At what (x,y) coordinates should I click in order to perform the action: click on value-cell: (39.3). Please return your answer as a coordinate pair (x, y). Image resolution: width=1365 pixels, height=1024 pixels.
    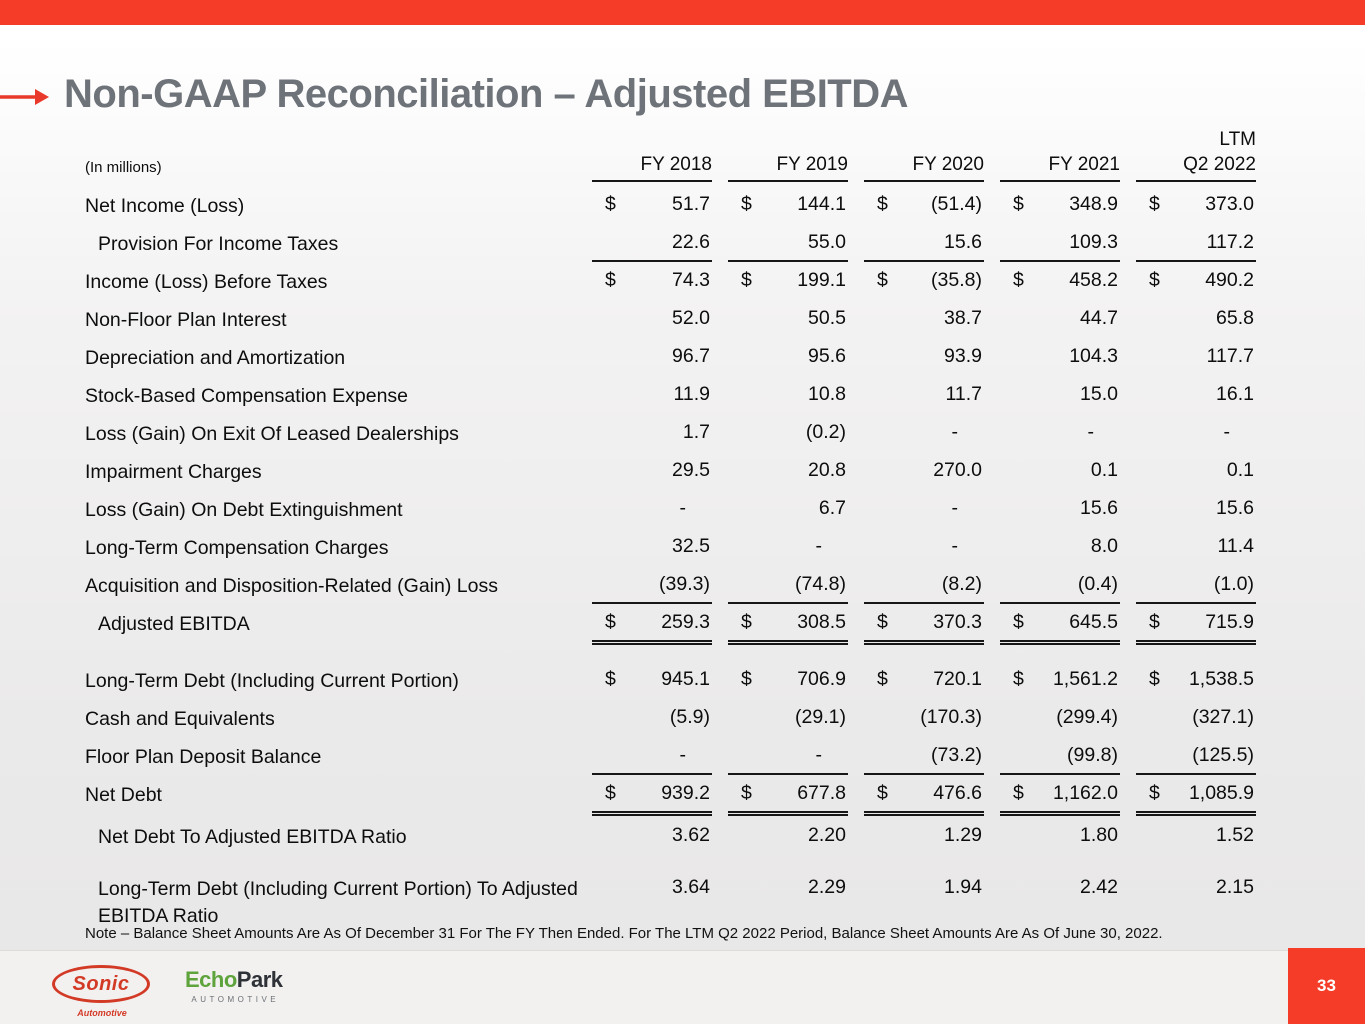
    Looking at the image, I should click on (652, 585).